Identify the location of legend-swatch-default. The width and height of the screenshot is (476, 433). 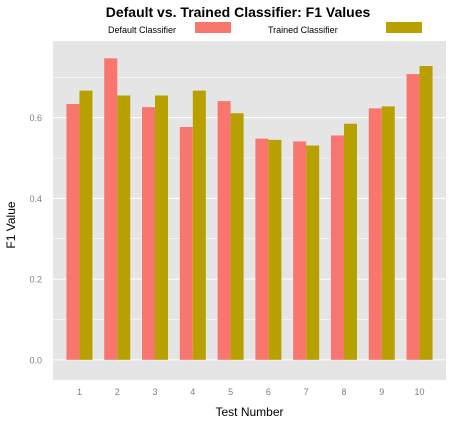
(213, 27).